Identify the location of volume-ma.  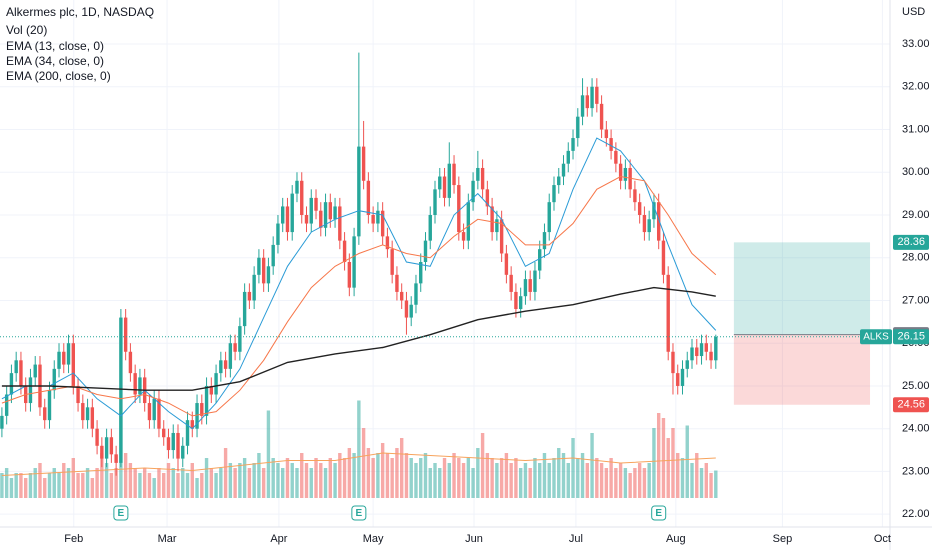
(358, 464).